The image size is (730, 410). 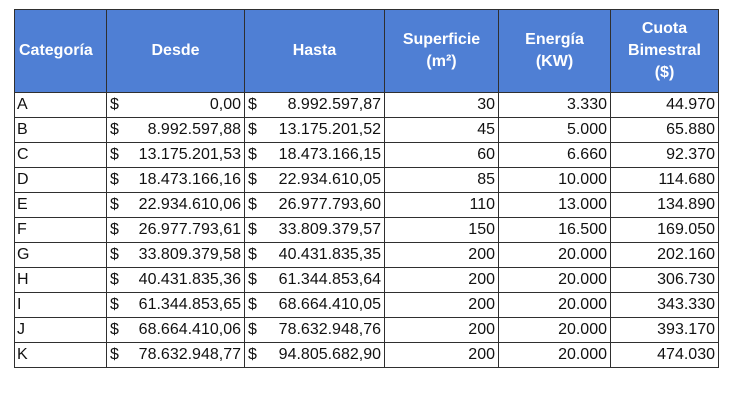 What do you see at coordinates (60, 280) in the screenshot?
I see `cell-categoria: H` at bounding box center [60, 280].